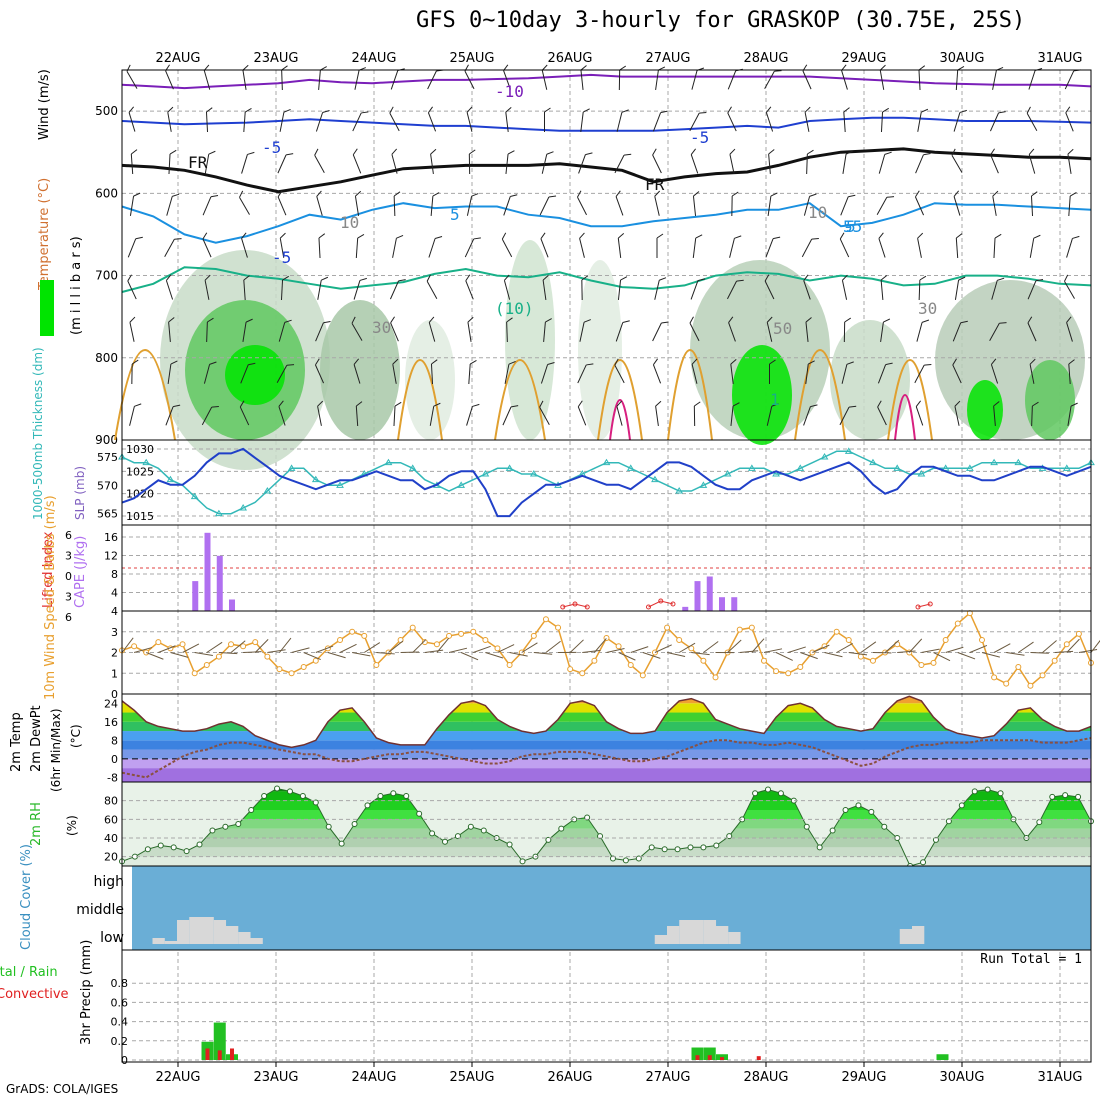  Describe the element at coordinates (765, 1077) in the screenshot. I see `date-label-bottom: 28AUG` at that location.